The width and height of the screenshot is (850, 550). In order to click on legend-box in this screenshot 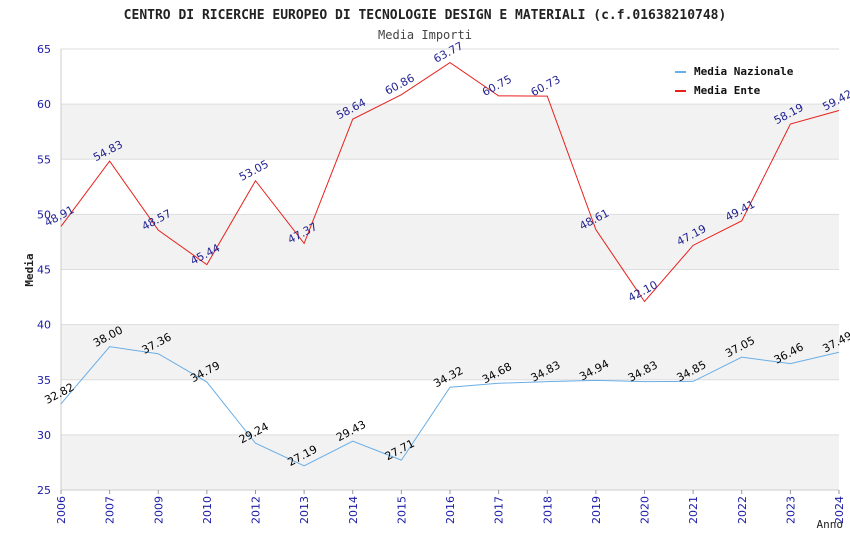, I will do `click(739, 81)`.